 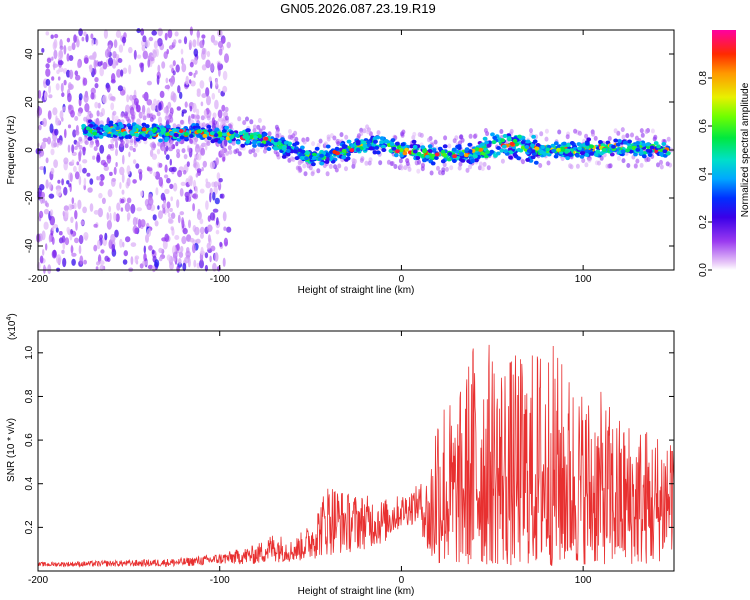 What do you see at coordinates (402, 279) in the screenshot?
I see `spectrogram-x-tick-label: 0` at bounding box center [402, 279].